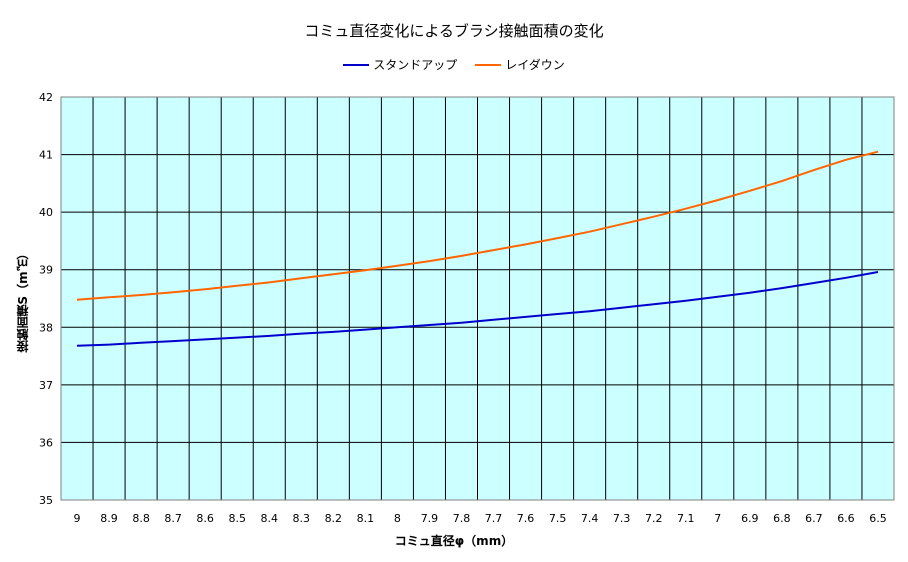 The image size is (908, 562). Describe the element at coordinates (494, 518) in the screenshot. I see `x-tick-label: 7.7` at that location.